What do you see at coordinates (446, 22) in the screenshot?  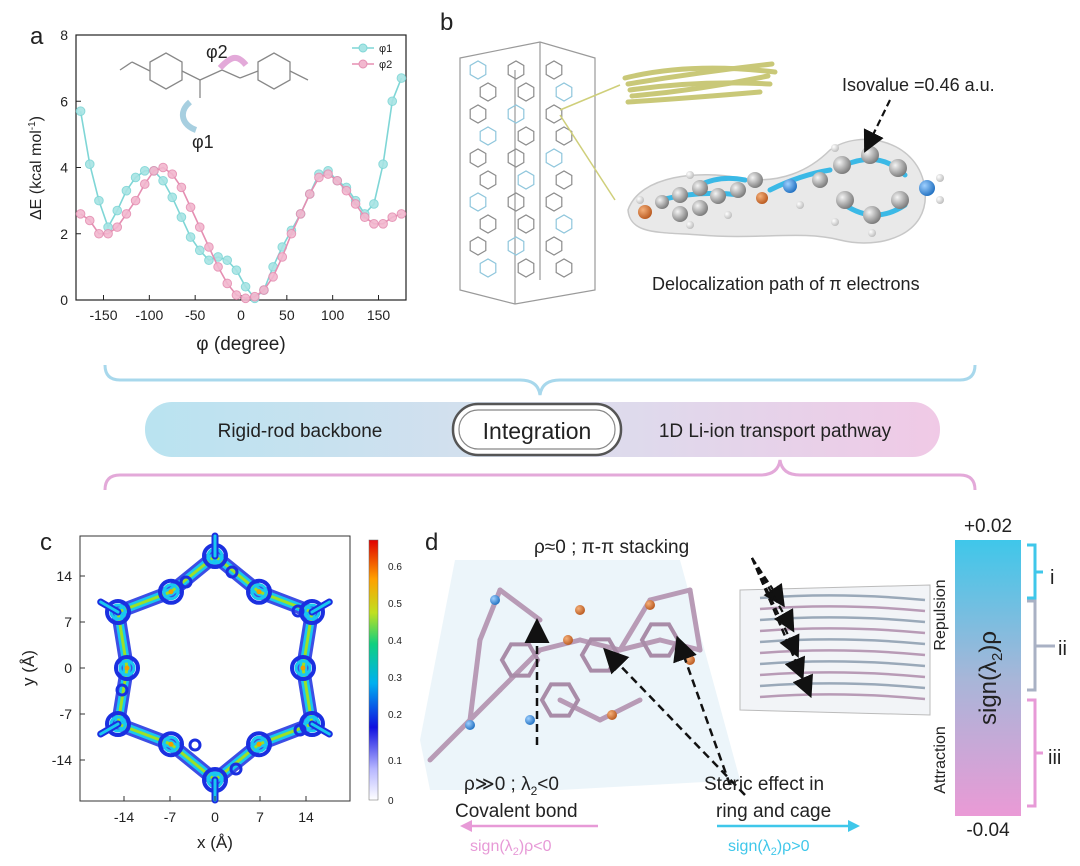 I see `panel-label-b: b` at bounding box center [446, 22].